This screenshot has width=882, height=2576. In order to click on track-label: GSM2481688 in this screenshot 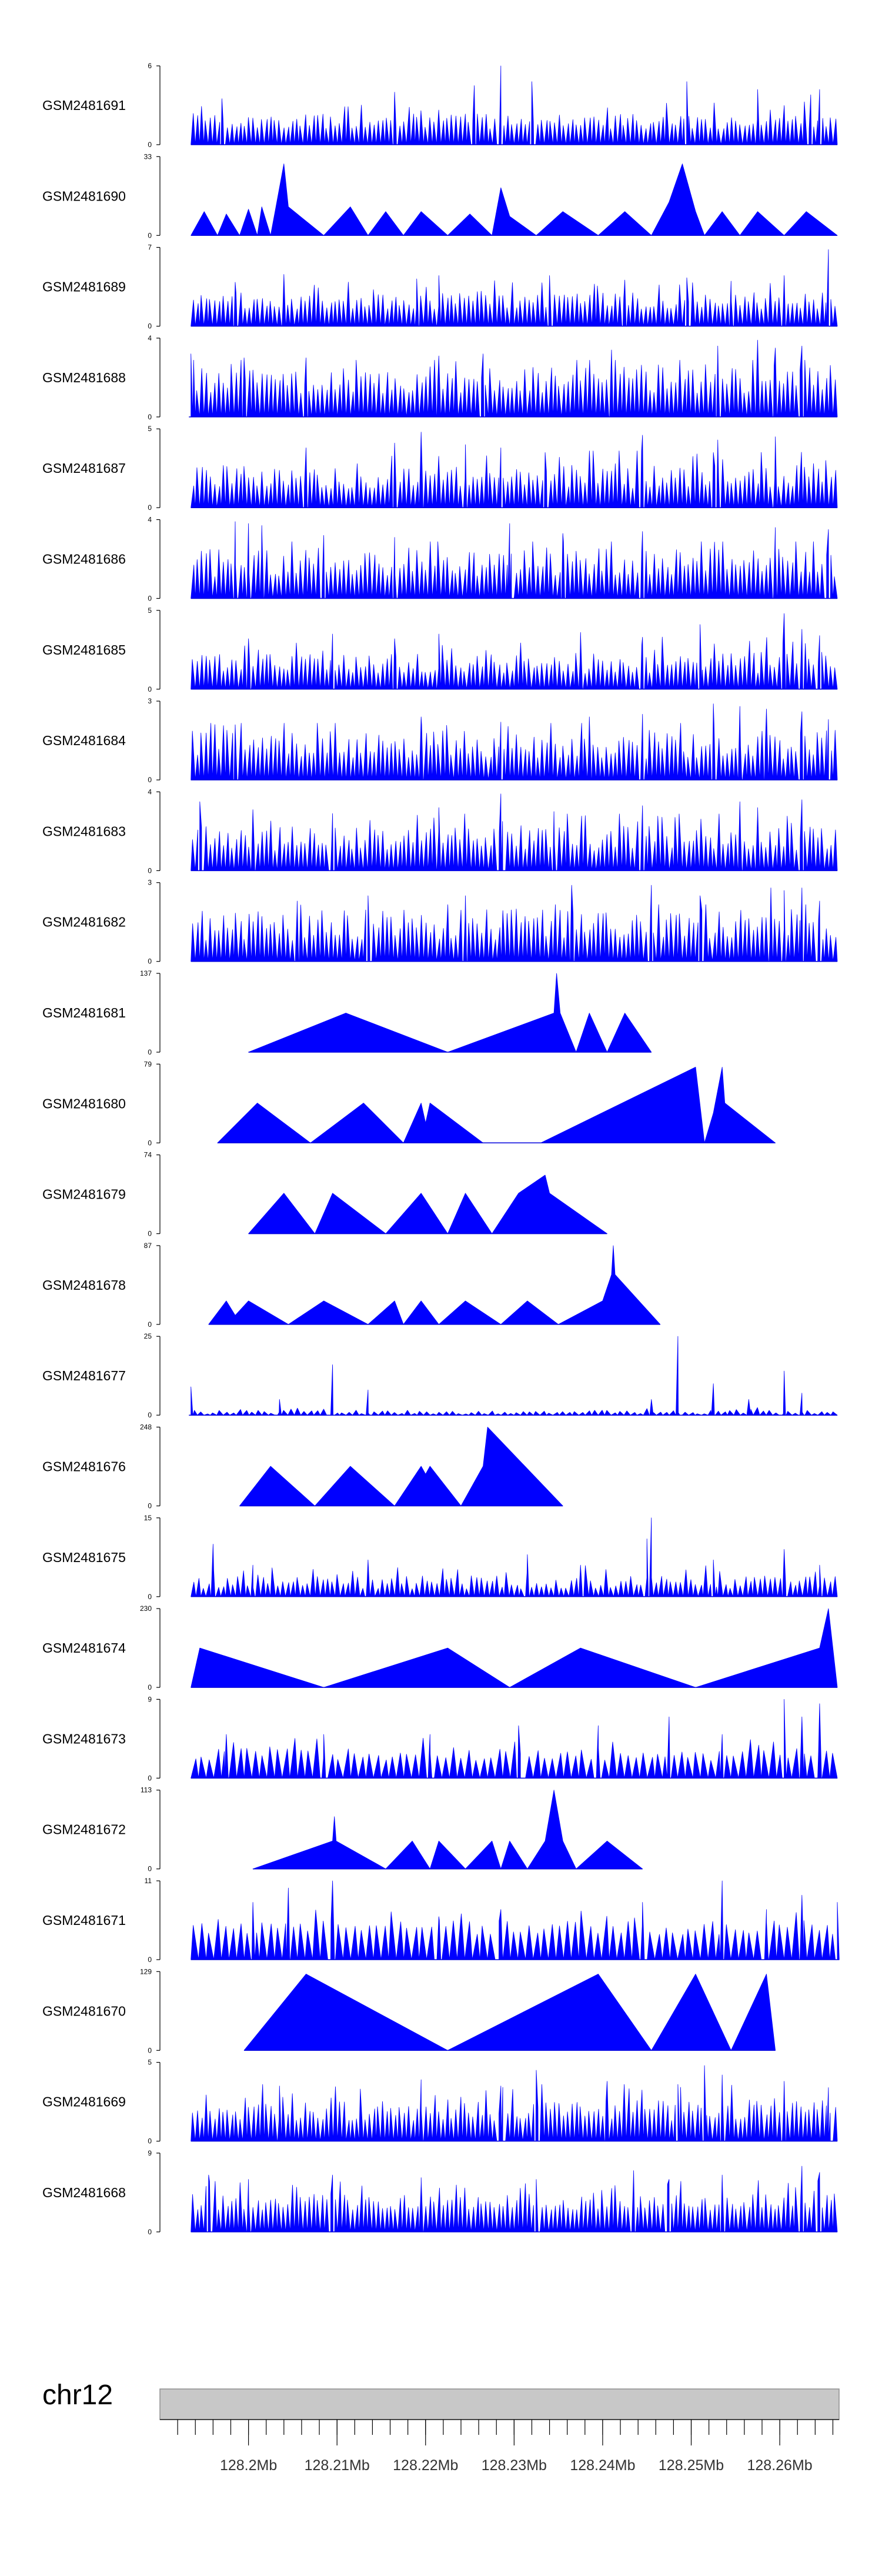, I will do `click(84, 377)`.